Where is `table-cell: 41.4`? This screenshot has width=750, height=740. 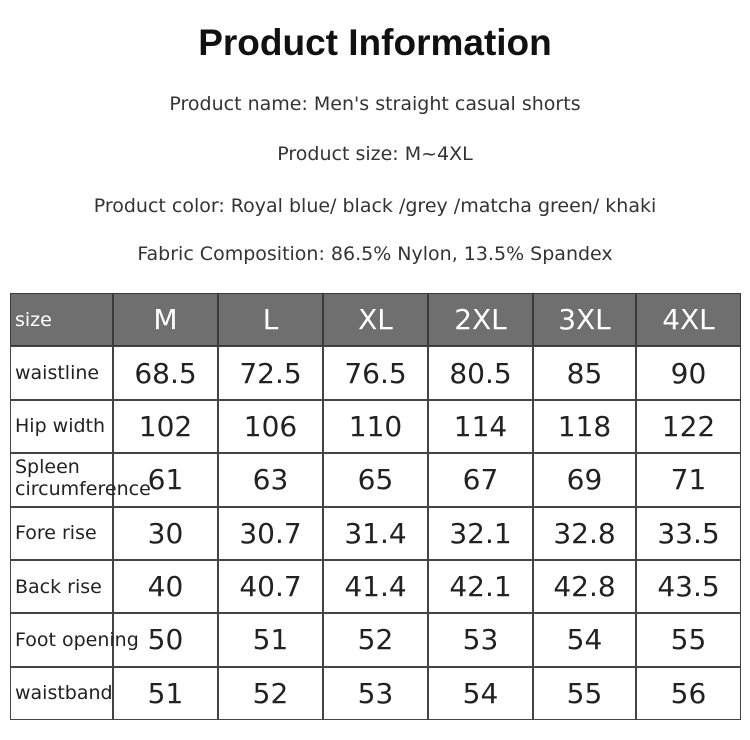 table-cell: 41.4 is located at coordinates (375, 586).